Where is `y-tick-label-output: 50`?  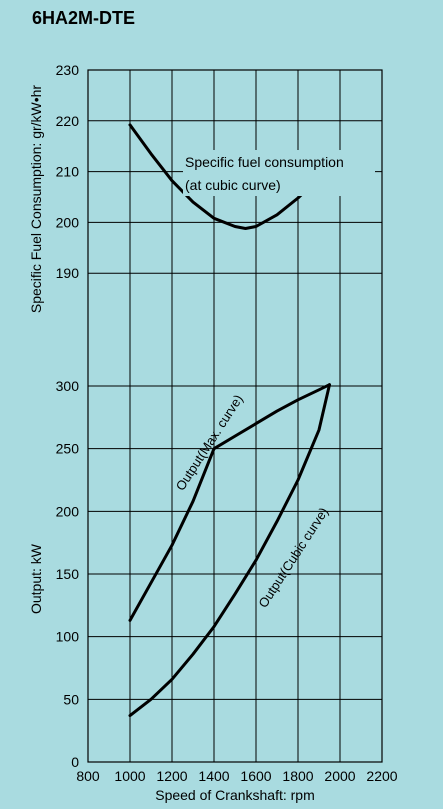
y-tick-label-output: 50 is located at coordinates (71, 699).